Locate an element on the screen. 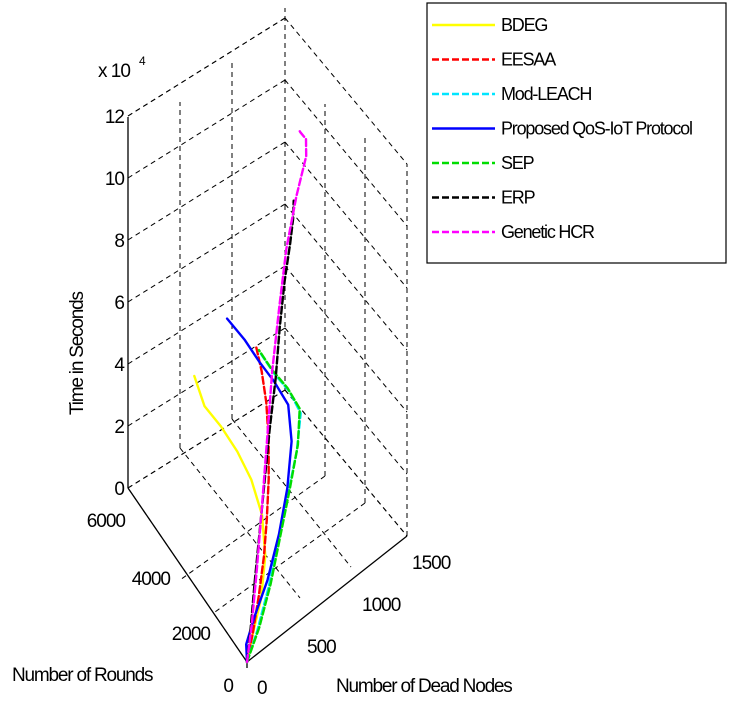 The height and width of the screenshot is (703, 731). y-tick-label: 4000 is located at coordinates (151, 579).